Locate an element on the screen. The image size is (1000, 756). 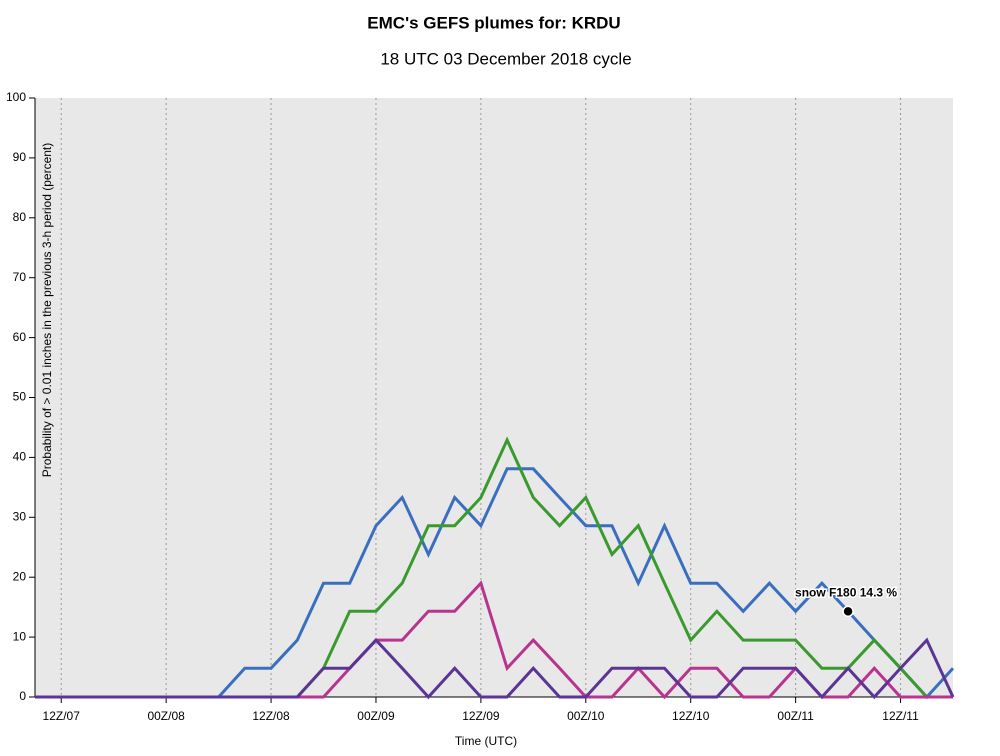
y-tick-label: 20 is located at coordinates (20, 576).